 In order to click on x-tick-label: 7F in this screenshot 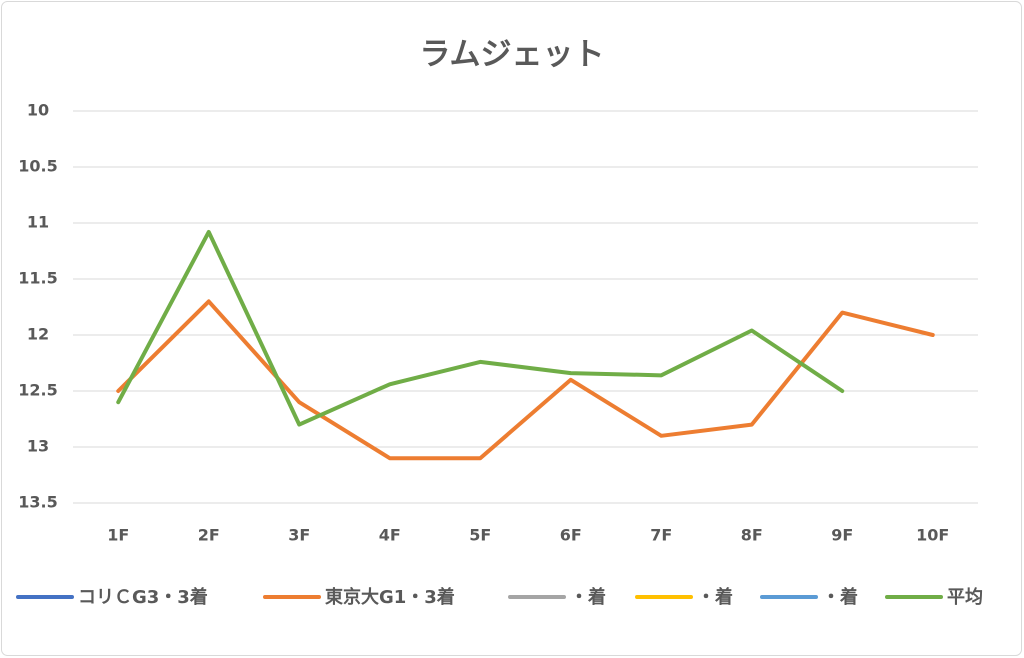, I will do `click(661, 535)`.